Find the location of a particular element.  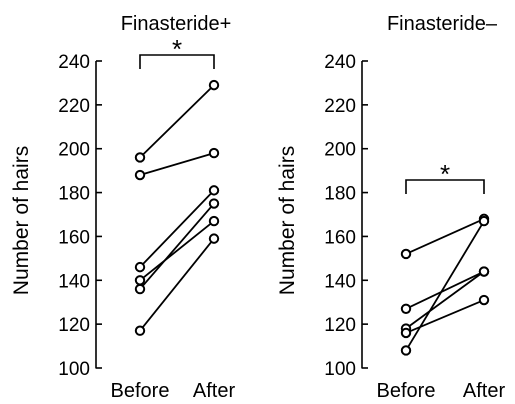

chart-title: Finasteride– is located at coordinates (442, 24).